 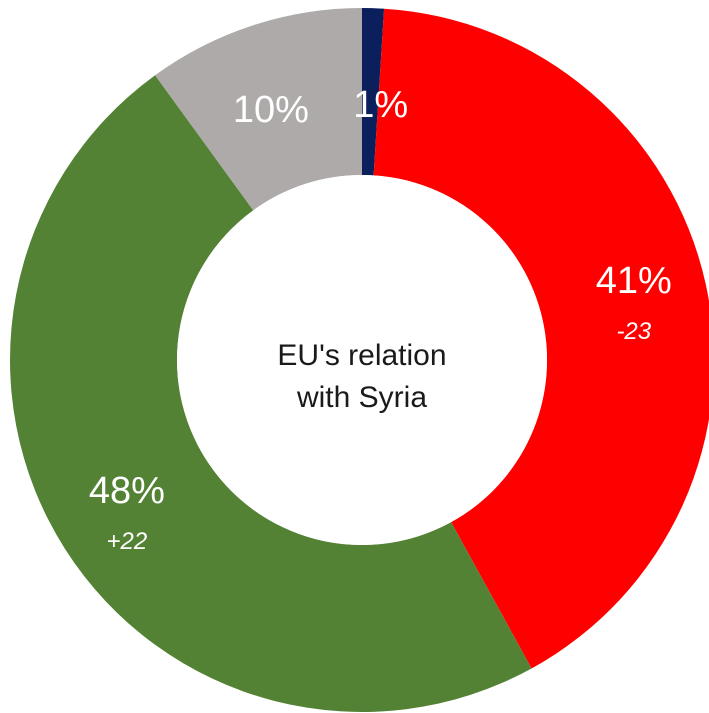 What do you see at coordinates (361, 355) in the screenshot?
I see `center-title-line-1: EU's relation` at bounding box center [361, 355].